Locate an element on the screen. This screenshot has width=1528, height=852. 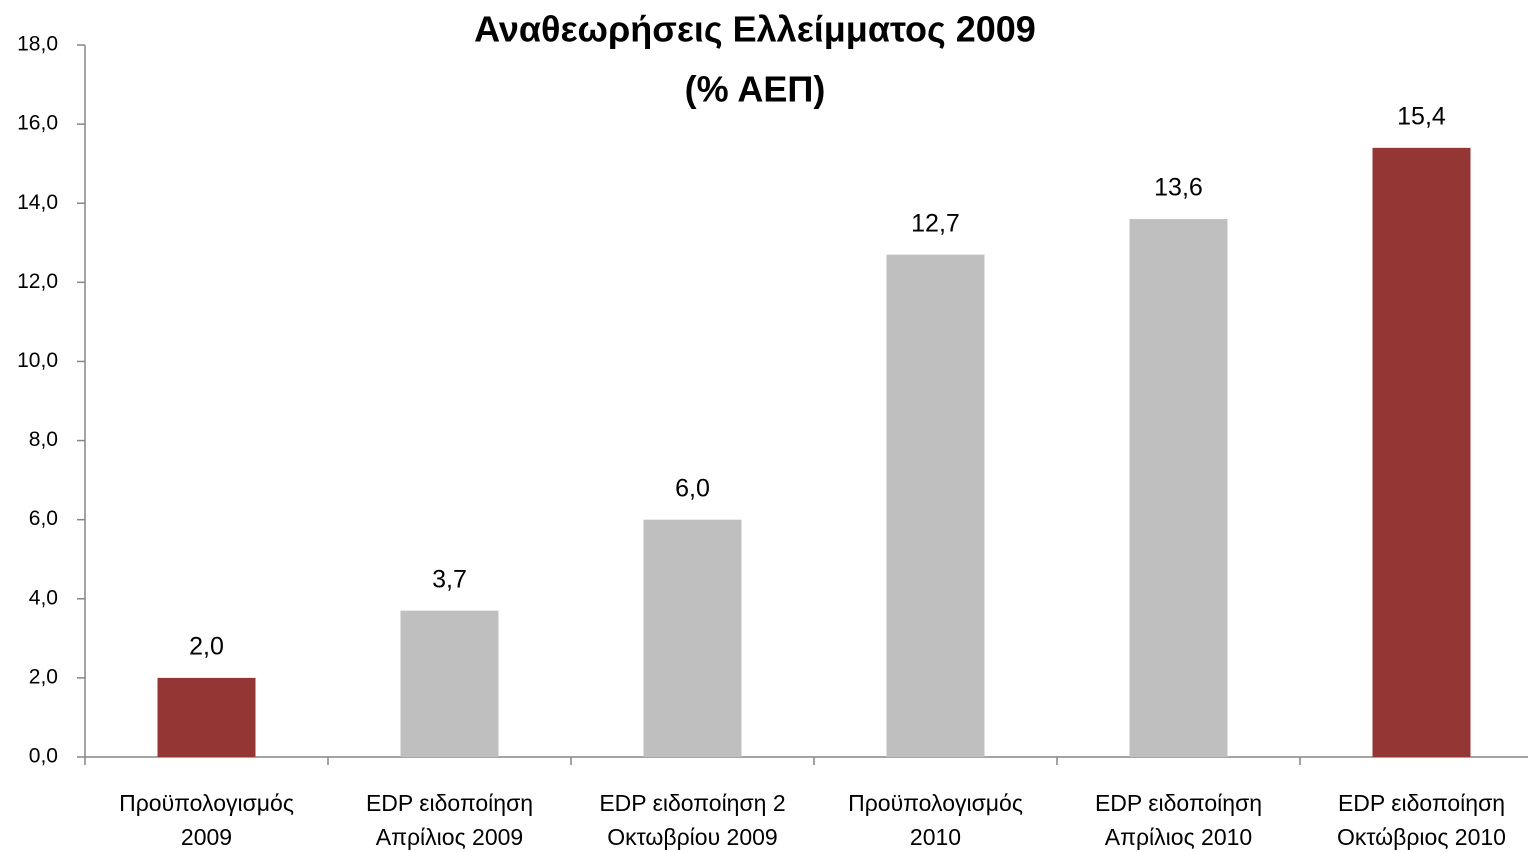
y-tick-label: 16,0 is located at coordinates (37, 123).